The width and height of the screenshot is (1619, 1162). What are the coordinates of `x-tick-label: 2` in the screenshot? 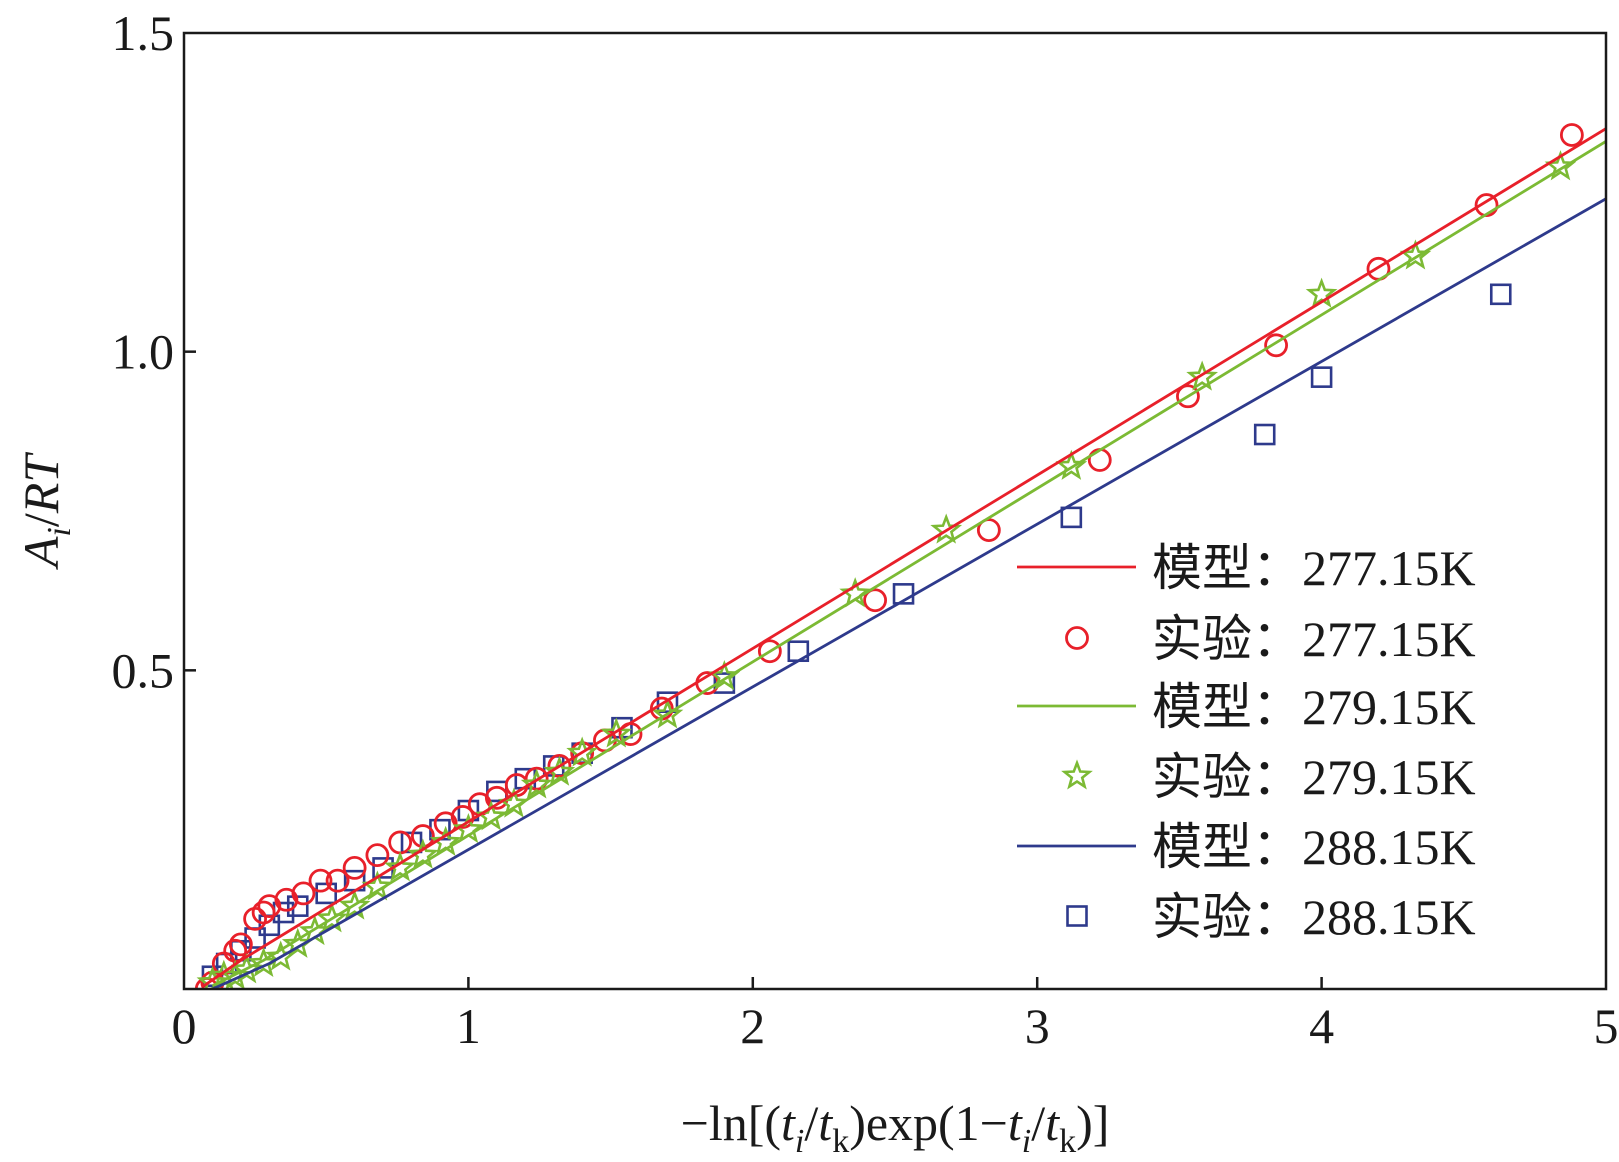 It's located at (752, 1026).